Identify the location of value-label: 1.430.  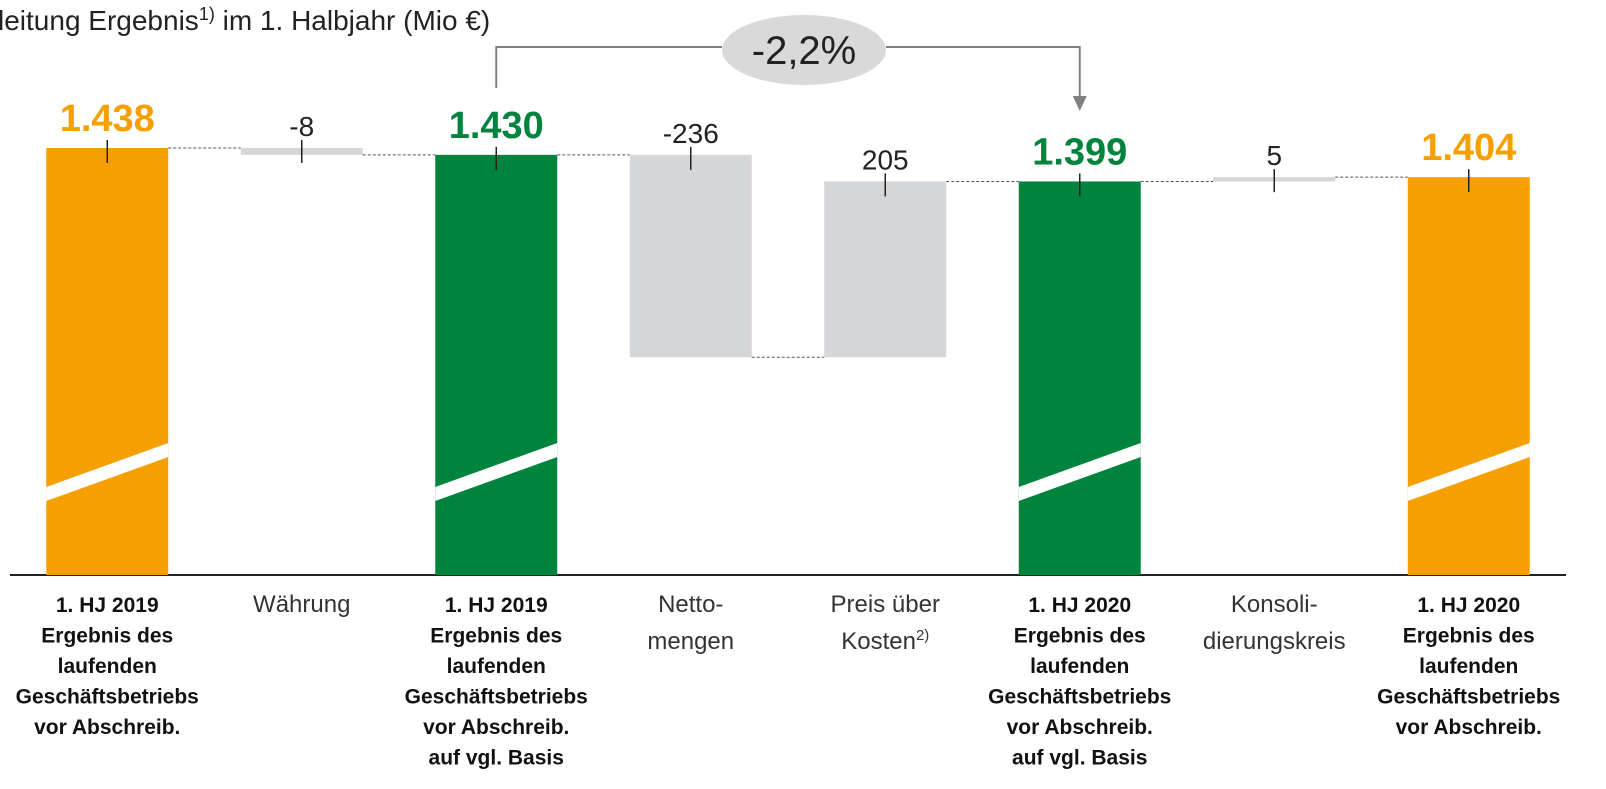
(496, 126).